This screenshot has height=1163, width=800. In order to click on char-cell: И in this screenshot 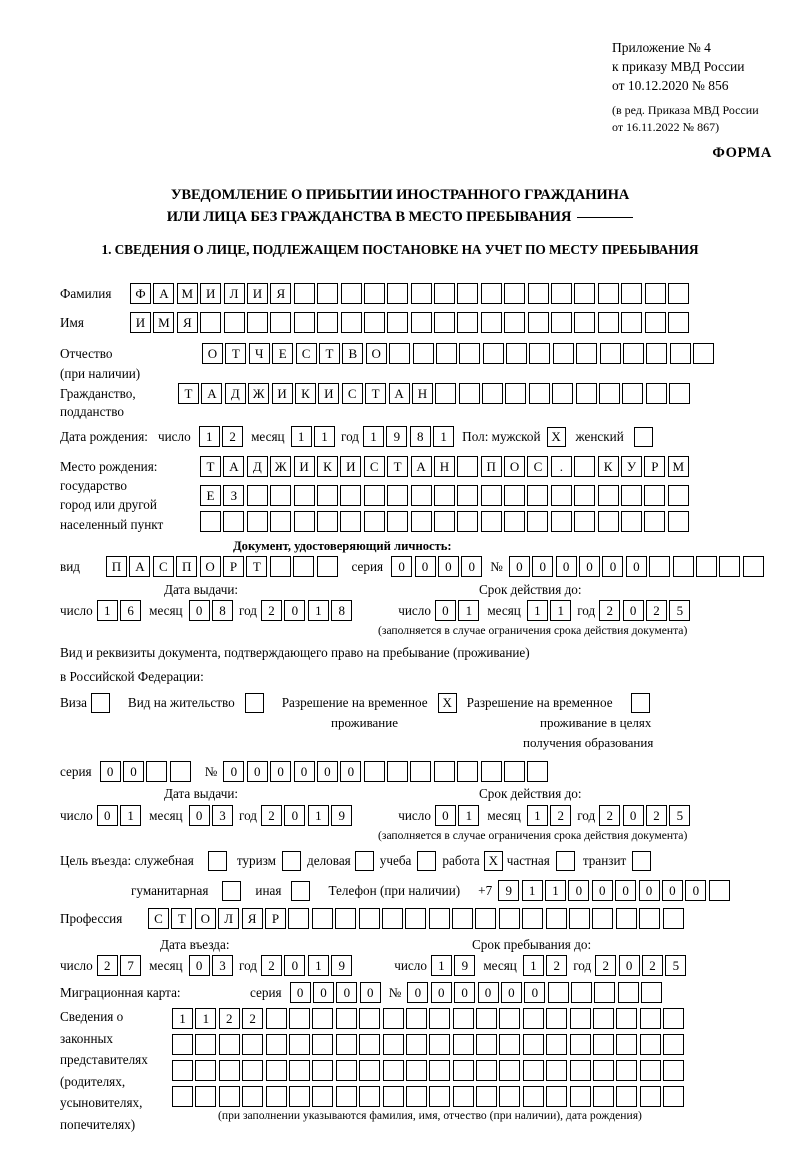, I will do `click(282, 393)`.